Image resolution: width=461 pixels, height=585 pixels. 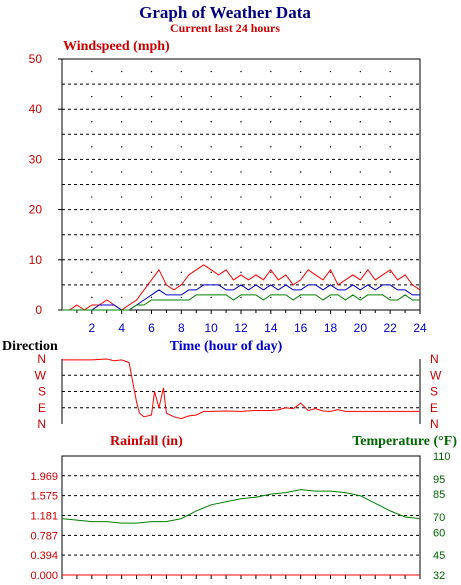 I want to click on direction-series, so click(x=241, y=389).